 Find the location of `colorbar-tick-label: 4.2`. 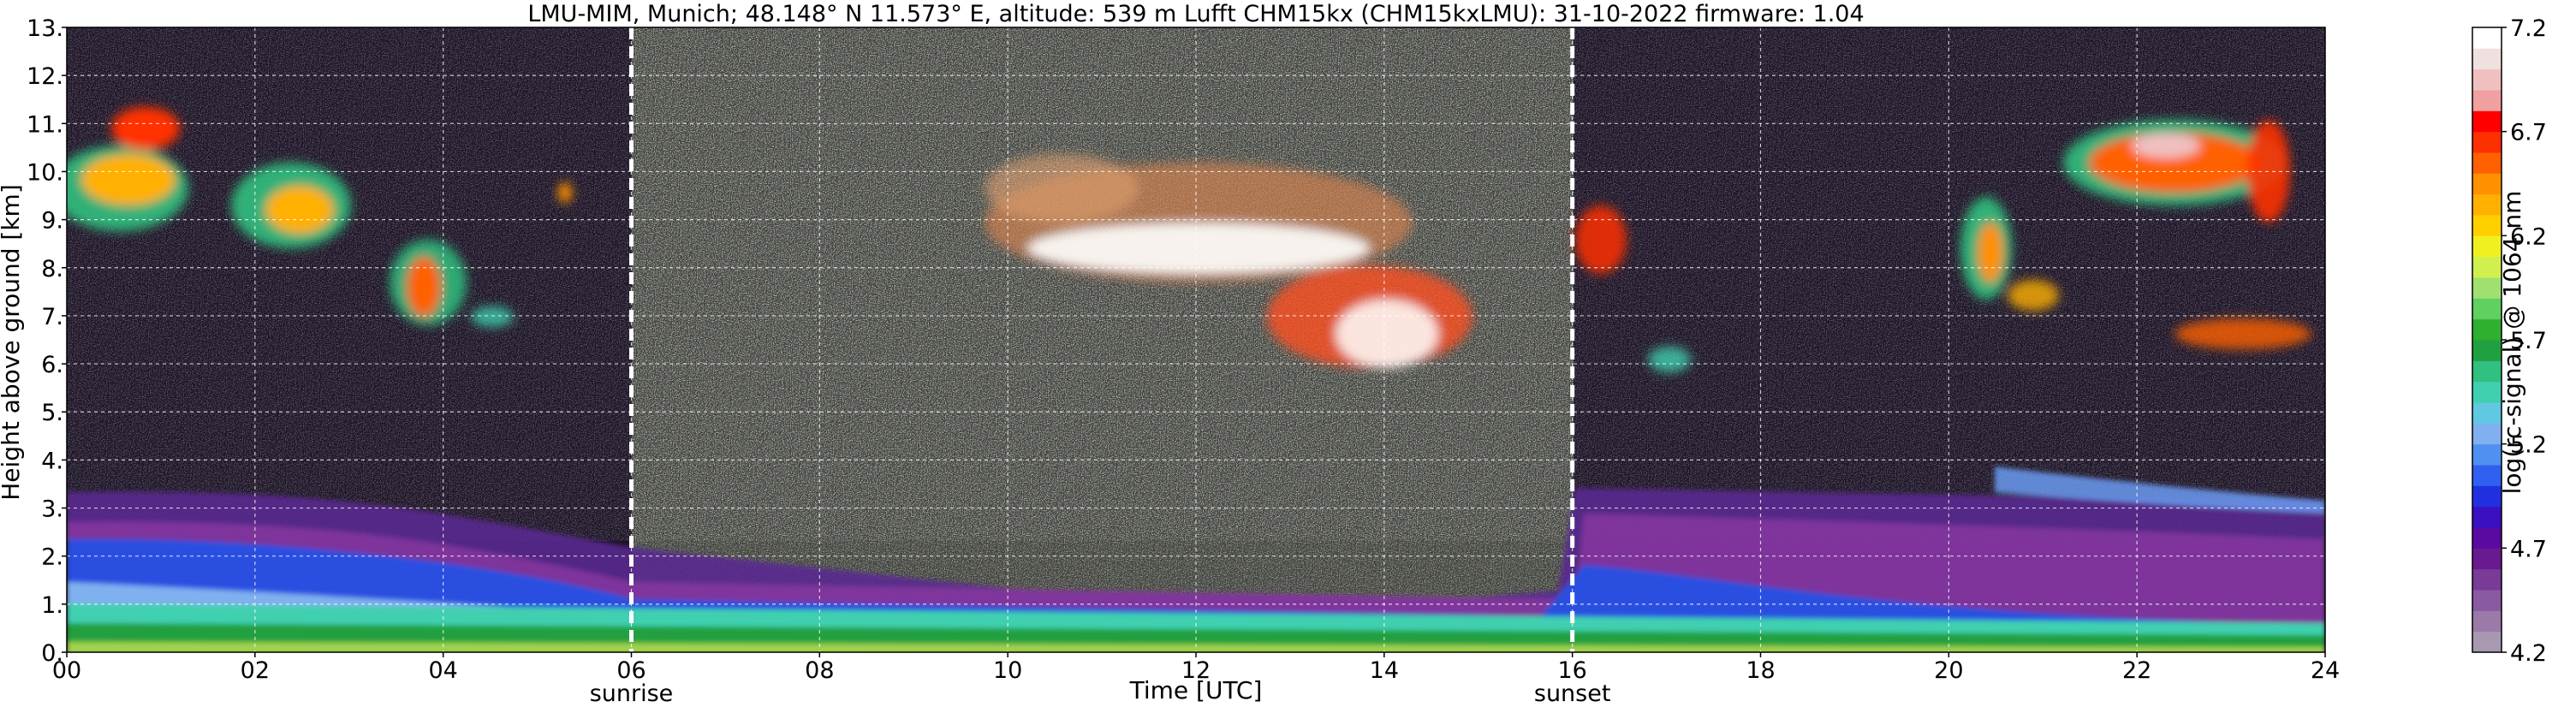

colorbar-tick-label: 4.2 is located at coordinates (2529, 653).